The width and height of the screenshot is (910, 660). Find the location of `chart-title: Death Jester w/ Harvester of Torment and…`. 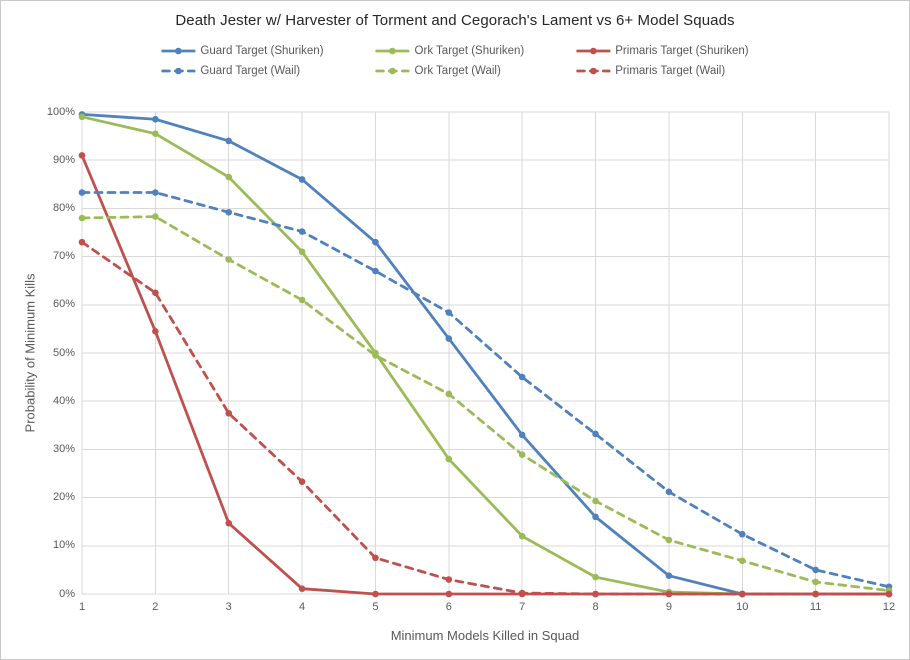

chart-title: Death Jester w/ Harvester of Torment and… is located at coordinates (455, 20).